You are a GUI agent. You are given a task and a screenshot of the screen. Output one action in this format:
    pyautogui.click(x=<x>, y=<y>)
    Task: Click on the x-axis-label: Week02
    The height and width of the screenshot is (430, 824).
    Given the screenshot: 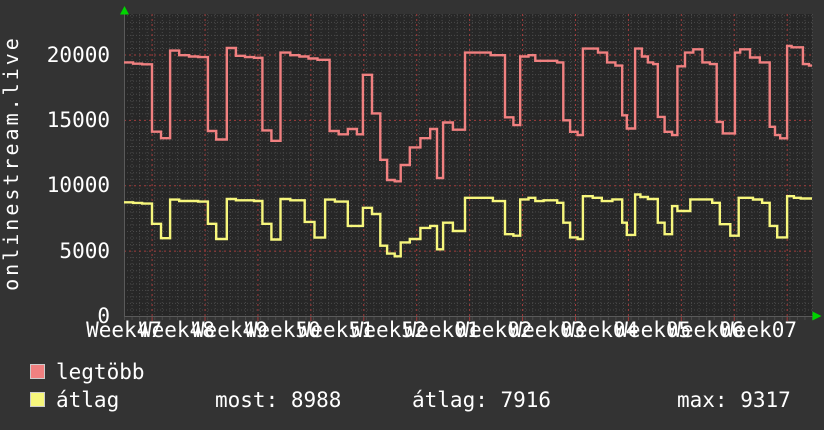 What is the action you would take?
    pyautogui.click(x=494, y=330)
    